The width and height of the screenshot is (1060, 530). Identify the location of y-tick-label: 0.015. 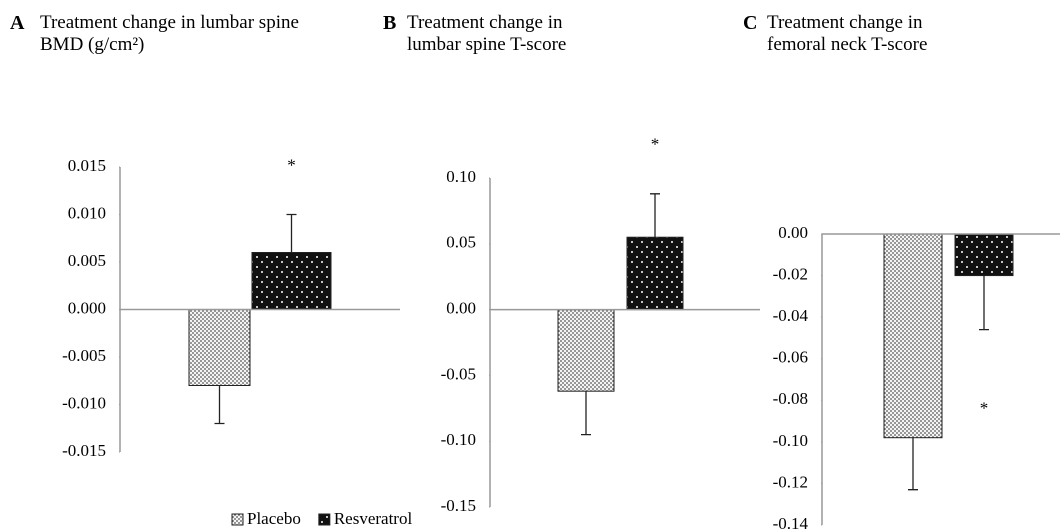
(87, 165).